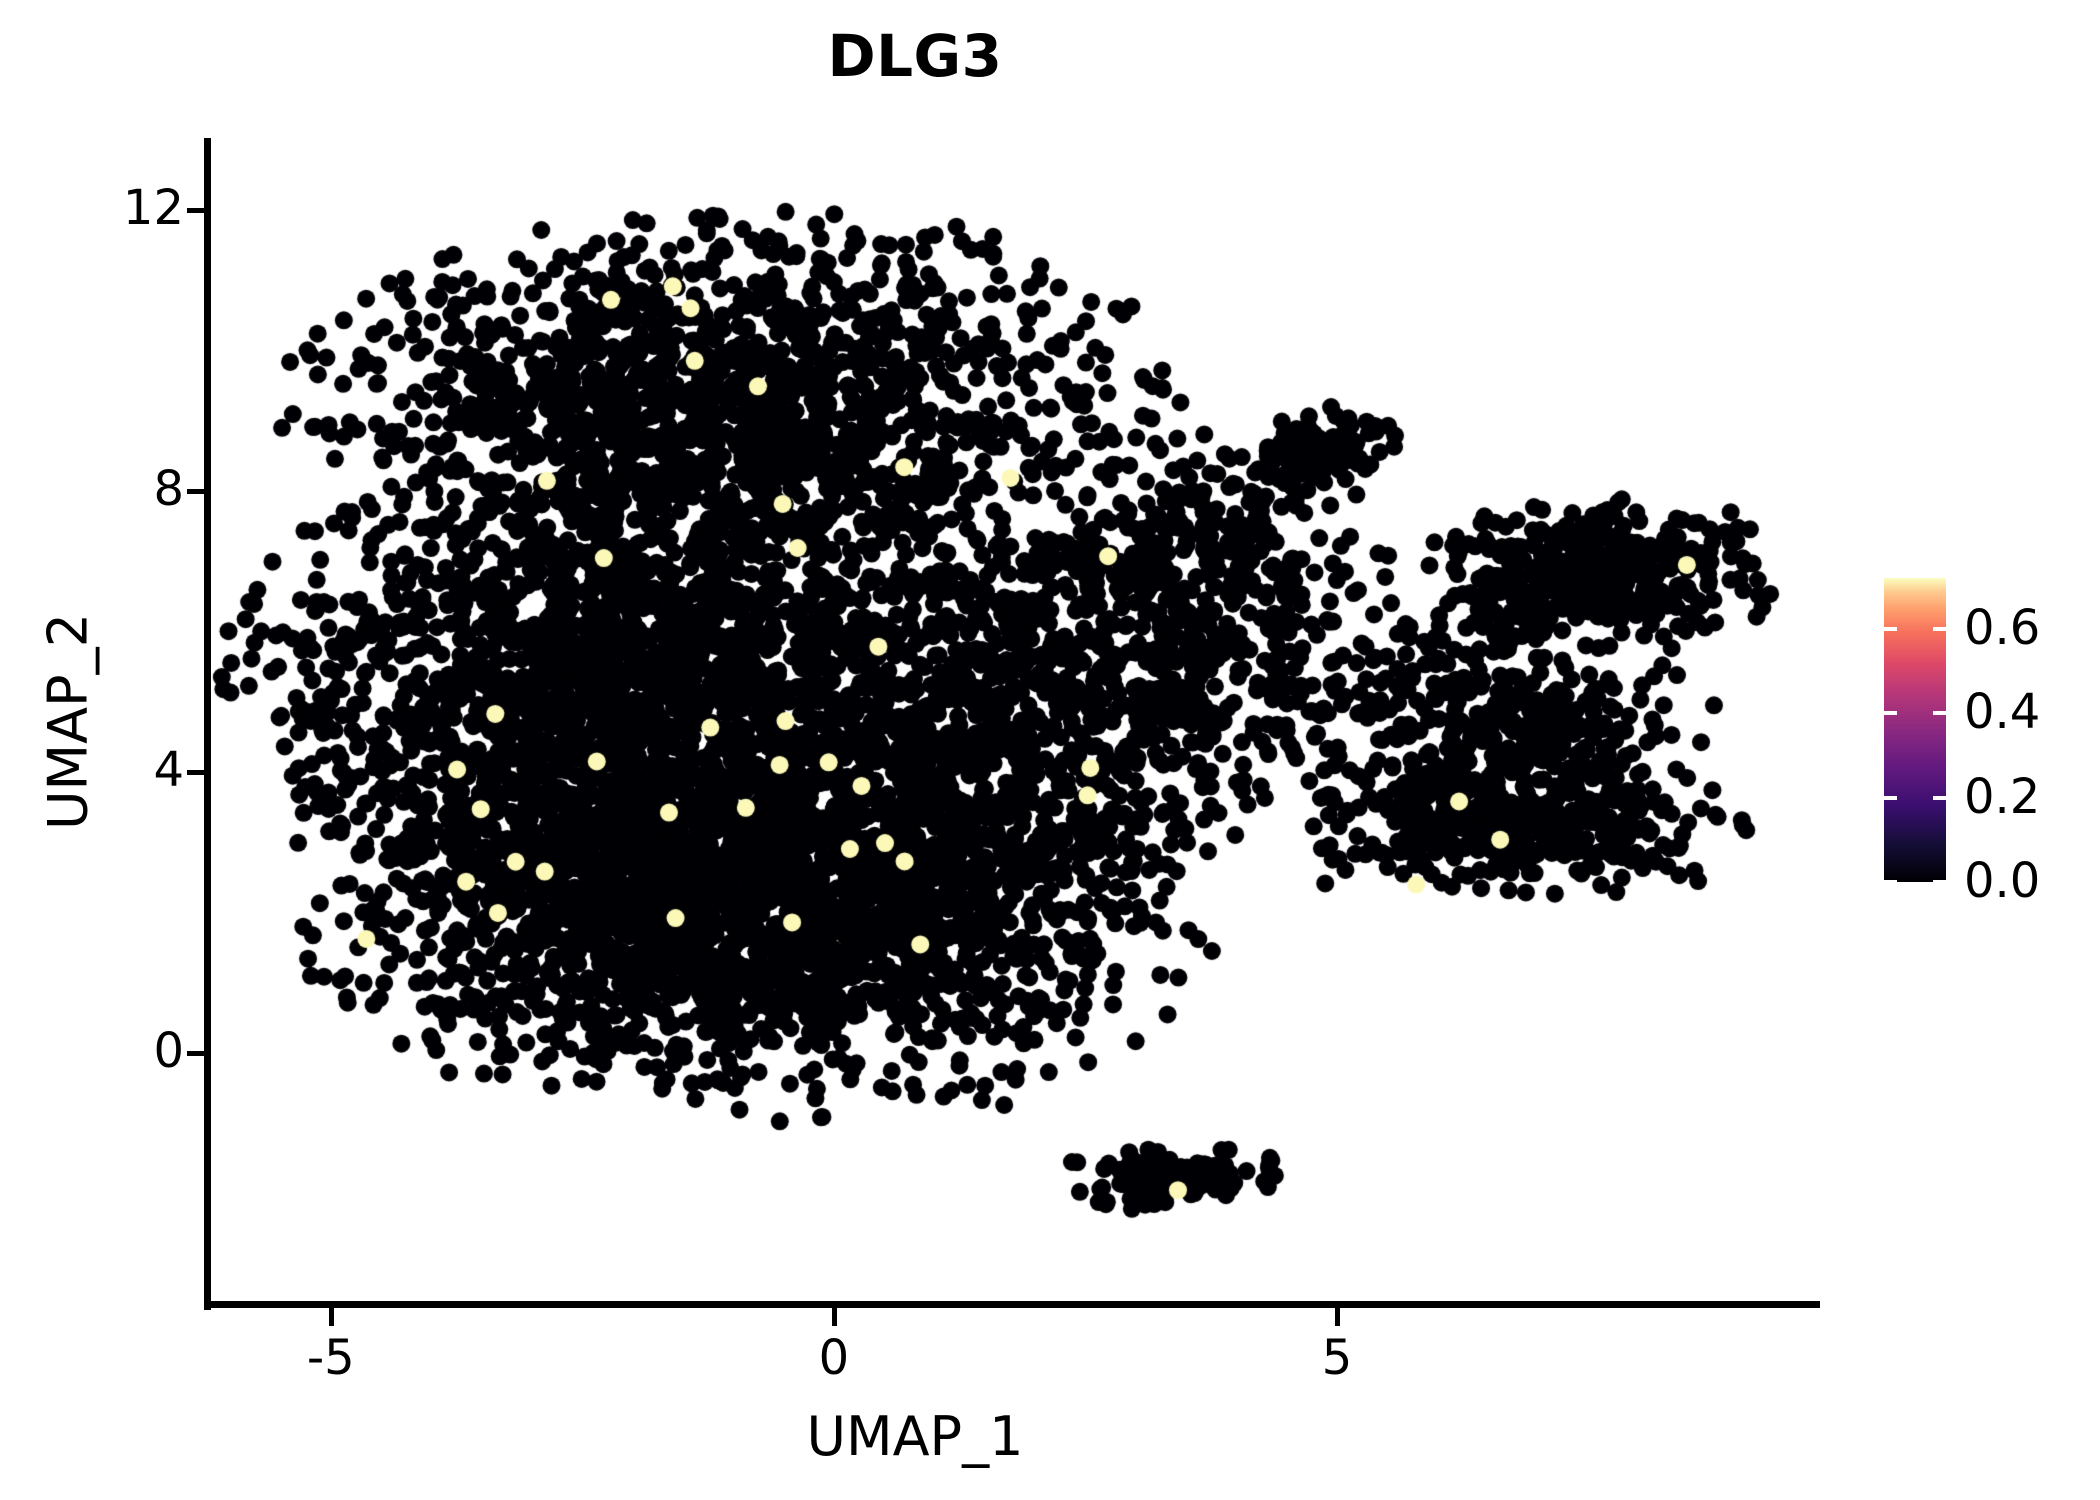 Image resolution: width=2100 pixels, height=1500 pixels. I want to click on y-tick-label: 12, so click(153, 208).